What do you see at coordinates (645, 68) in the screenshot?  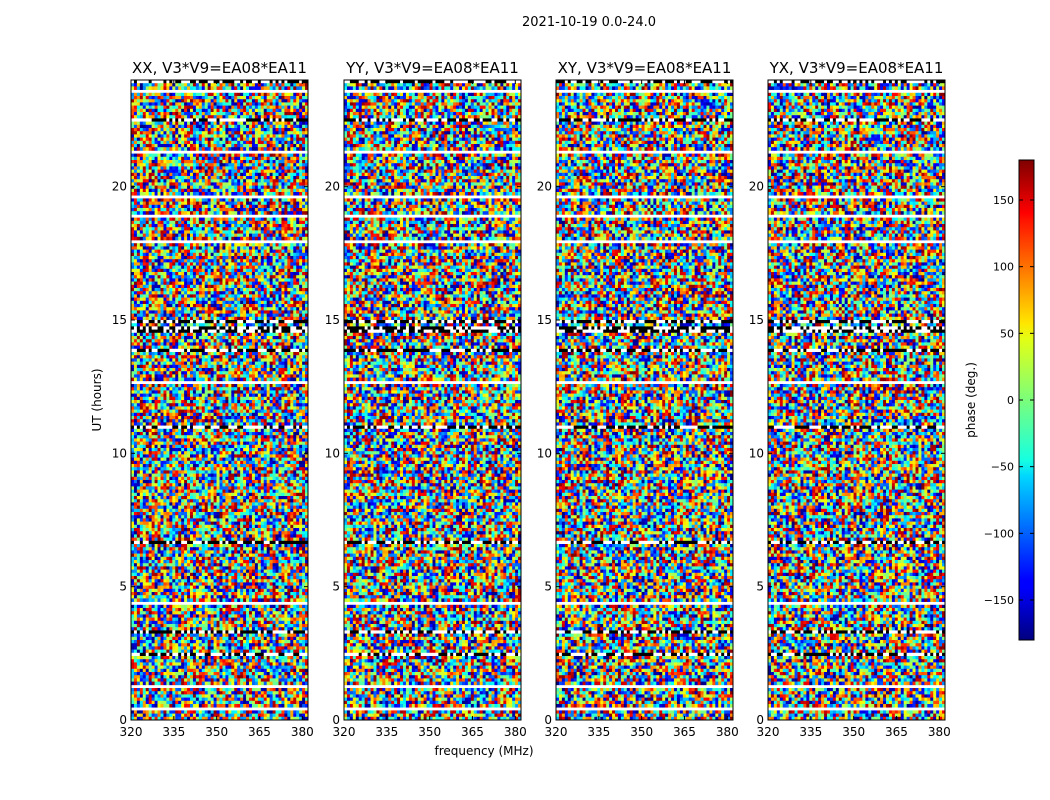 I see `panel-title: XY, V3*V9=EA08*EA11` at bounding box center [645, 68].